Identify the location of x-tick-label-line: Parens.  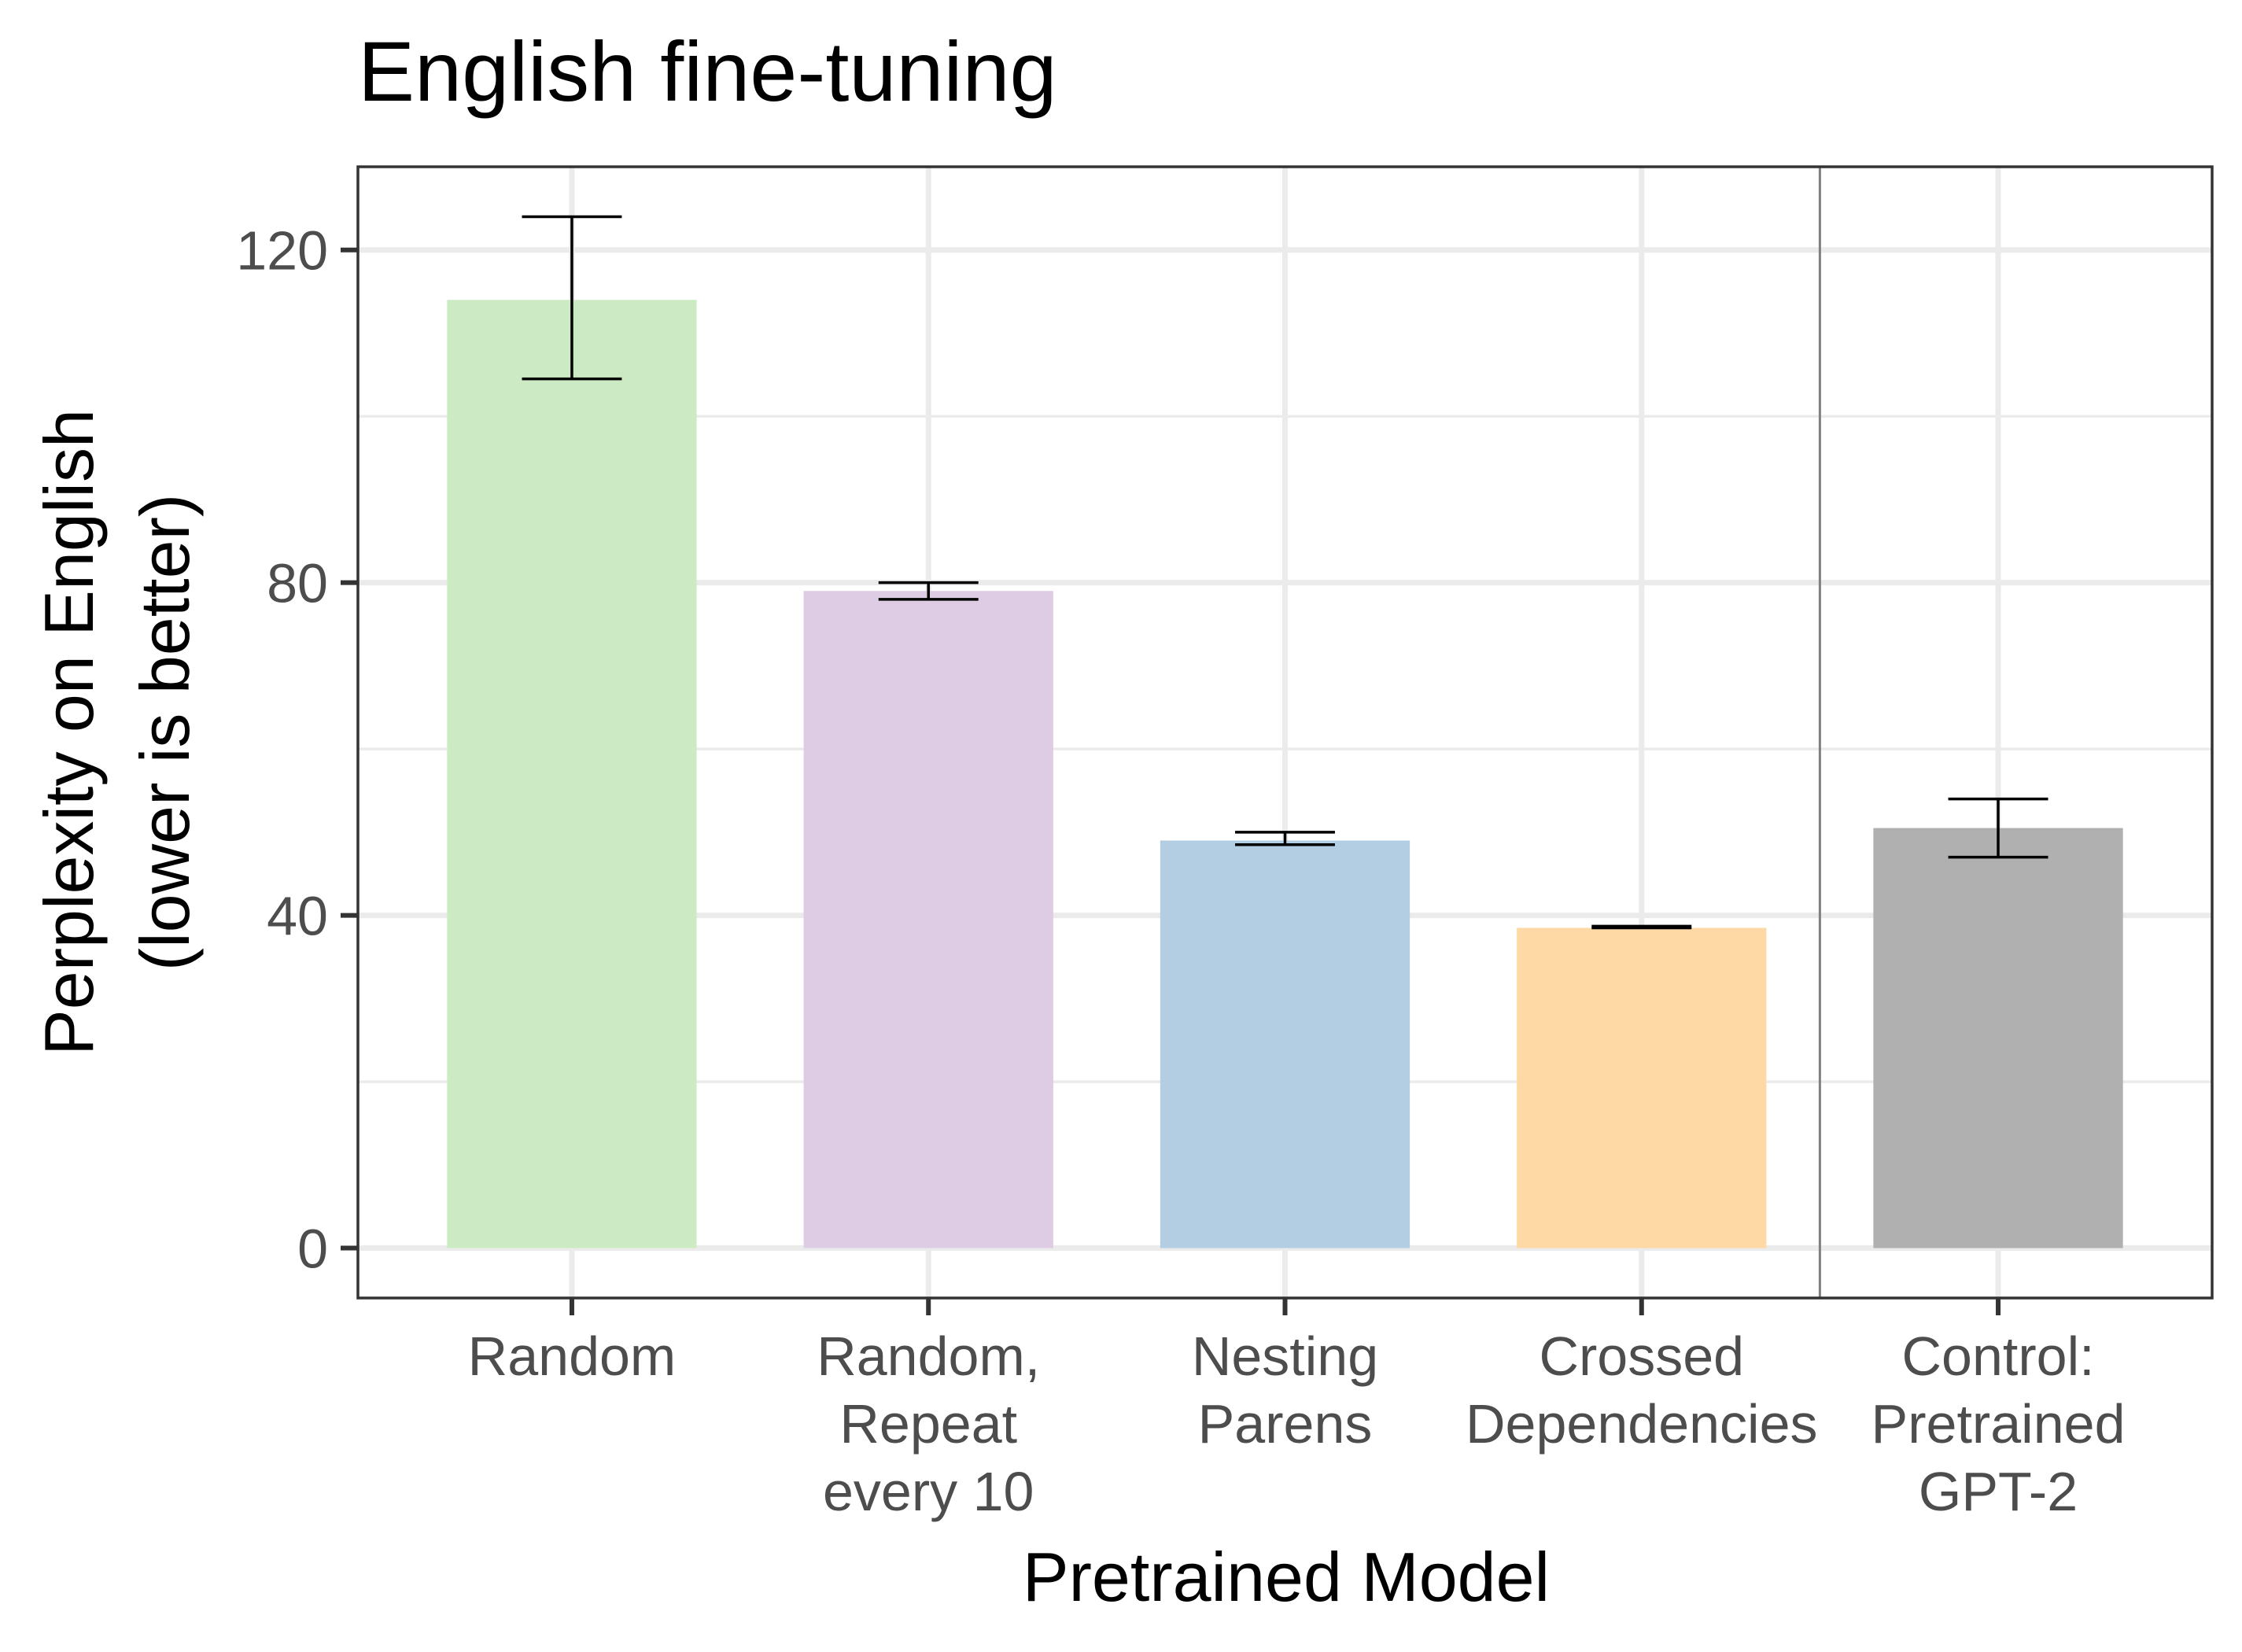
(1285, 1424).